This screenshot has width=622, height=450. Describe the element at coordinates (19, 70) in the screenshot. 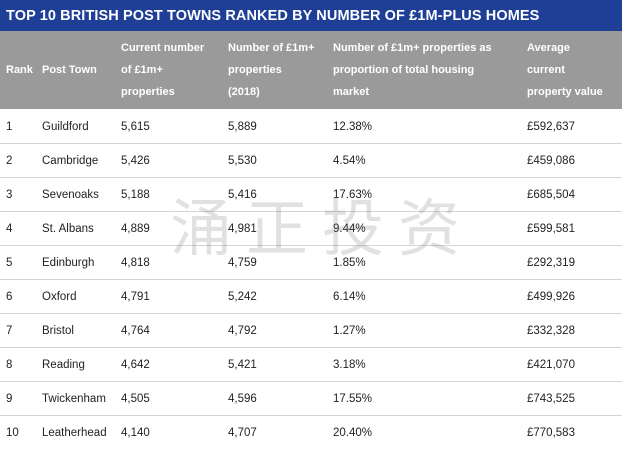

I see `header-rank: Rank` at that location.